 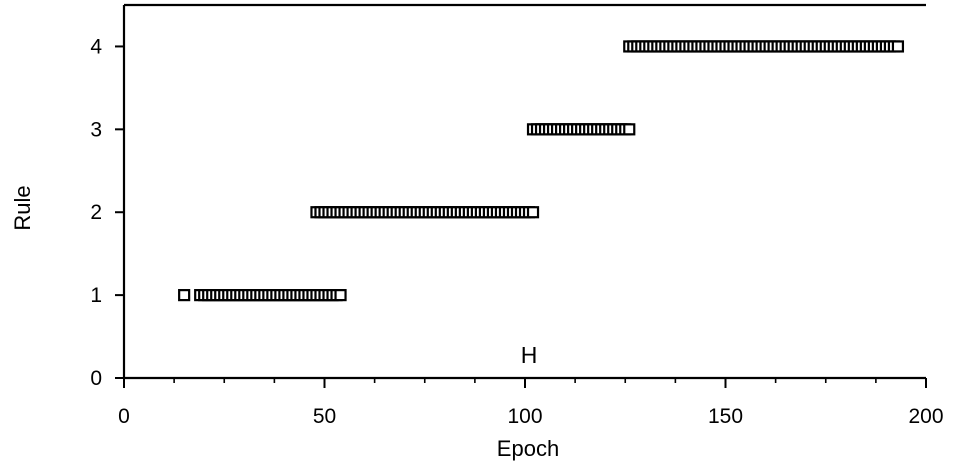 I want to click on x-tick-label: 0, so click(x=124, y=416).